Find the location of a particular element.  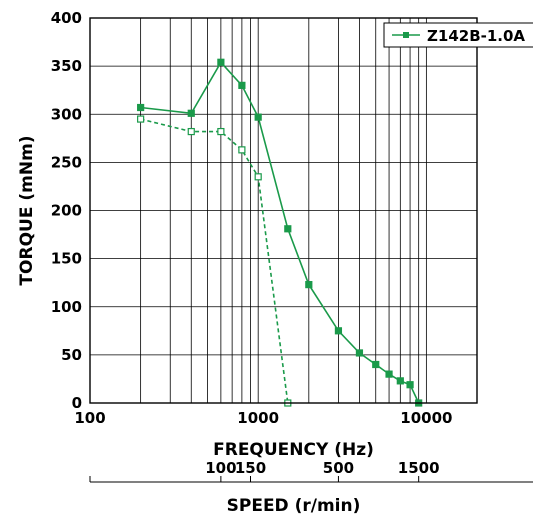

x-axis-title: FREQUENCY (Hz) is located at coordinates (293, 450).